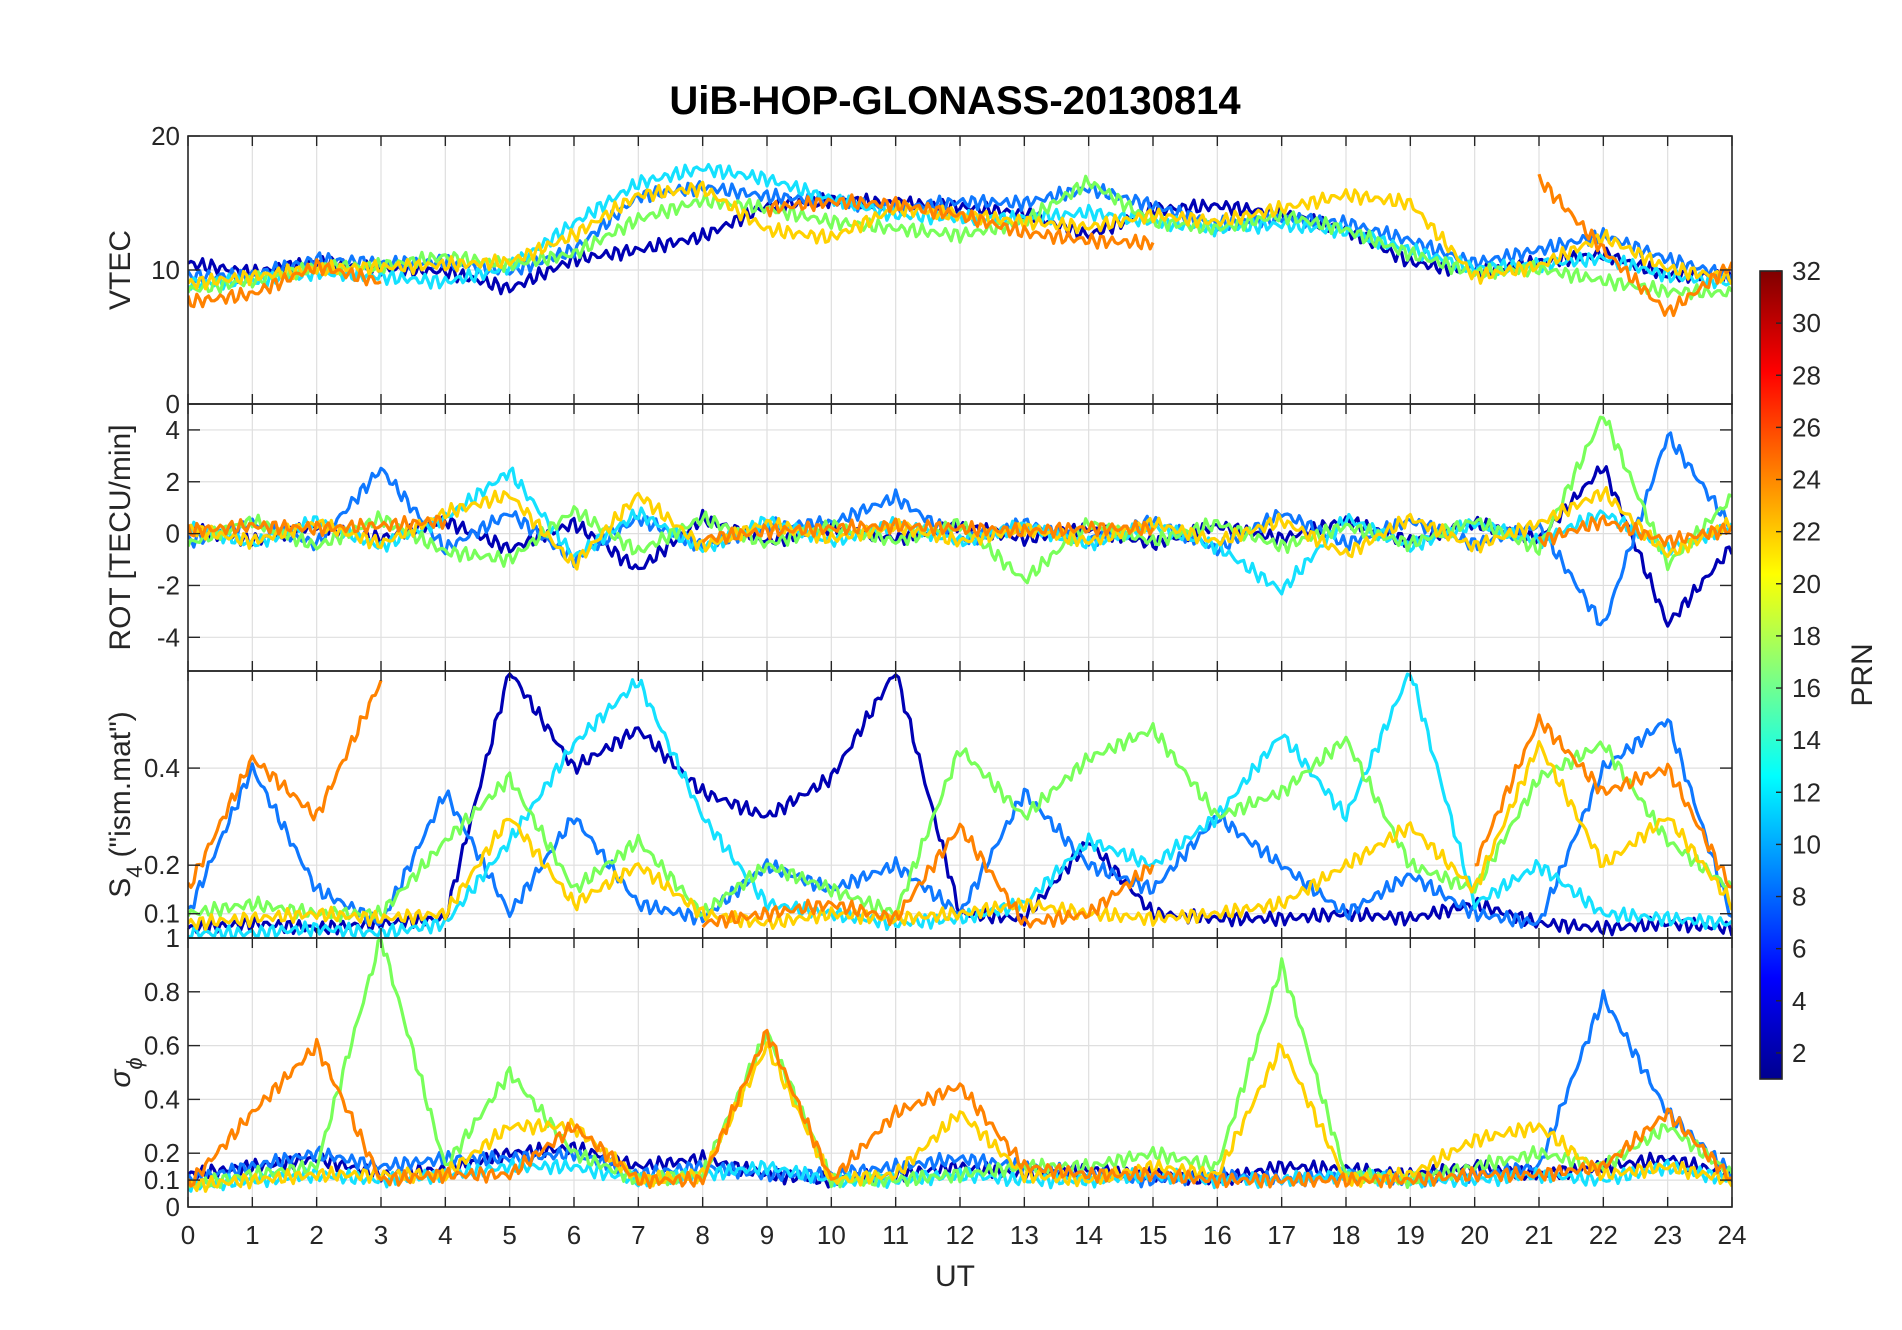 Image resolution: width=1902 pixels, height=1330 pixels. I want to click on colorbar-tick-label: 10, so click(1806, 844).